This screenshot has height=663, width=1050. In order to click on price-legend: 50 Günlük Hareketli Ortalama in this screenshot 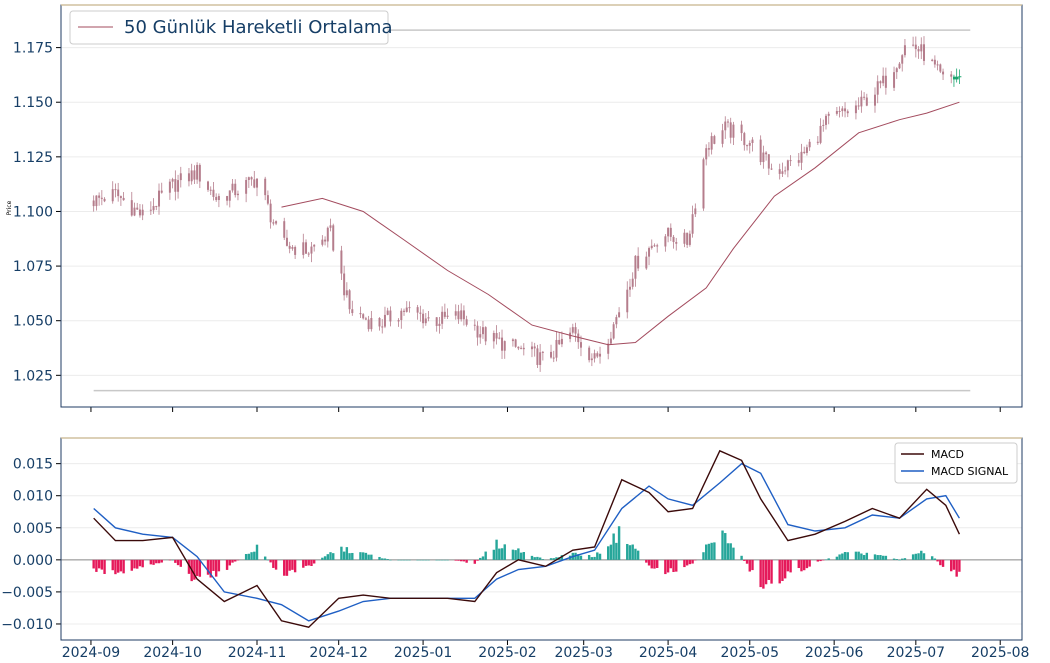, I will do `click(230, 27)`.